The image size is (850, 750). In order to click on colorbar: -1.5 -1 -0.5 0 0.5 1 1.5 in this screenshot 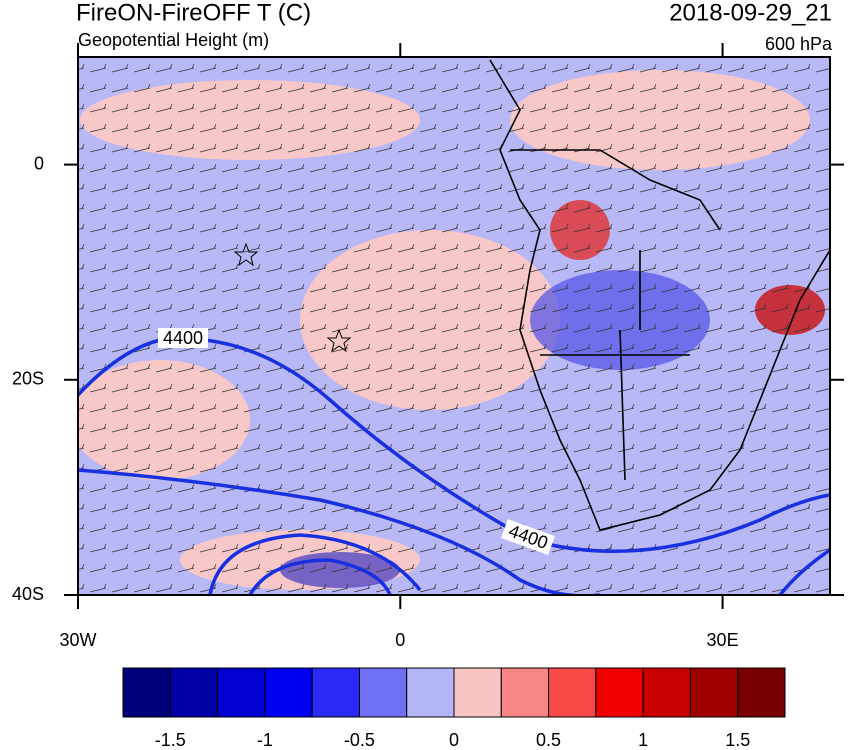, I will do `click(454, 708)`.